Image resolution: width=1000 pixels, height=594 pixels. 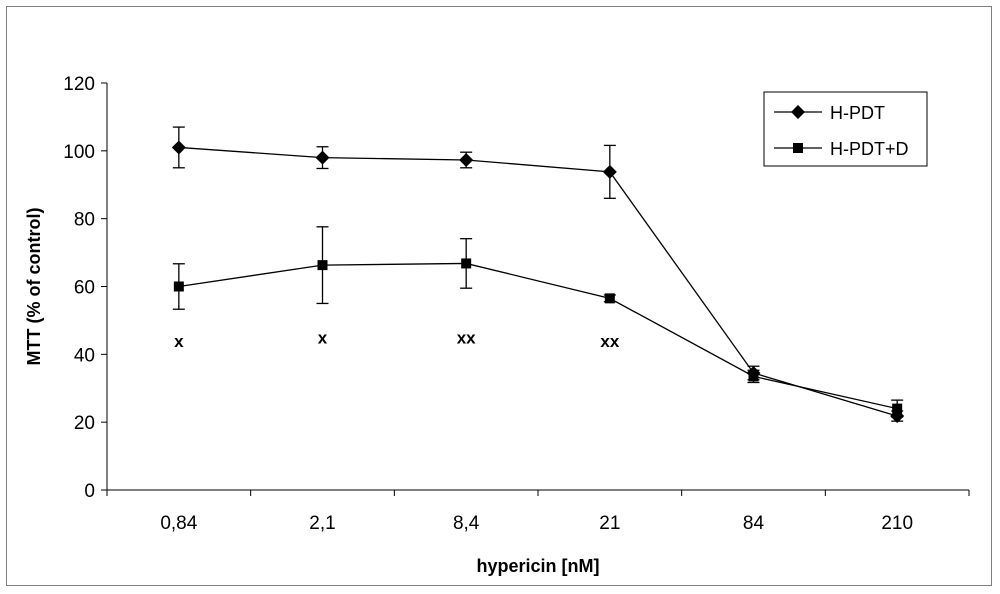 I want to click on legend-marker-diamond, so click(x=798, y=112).